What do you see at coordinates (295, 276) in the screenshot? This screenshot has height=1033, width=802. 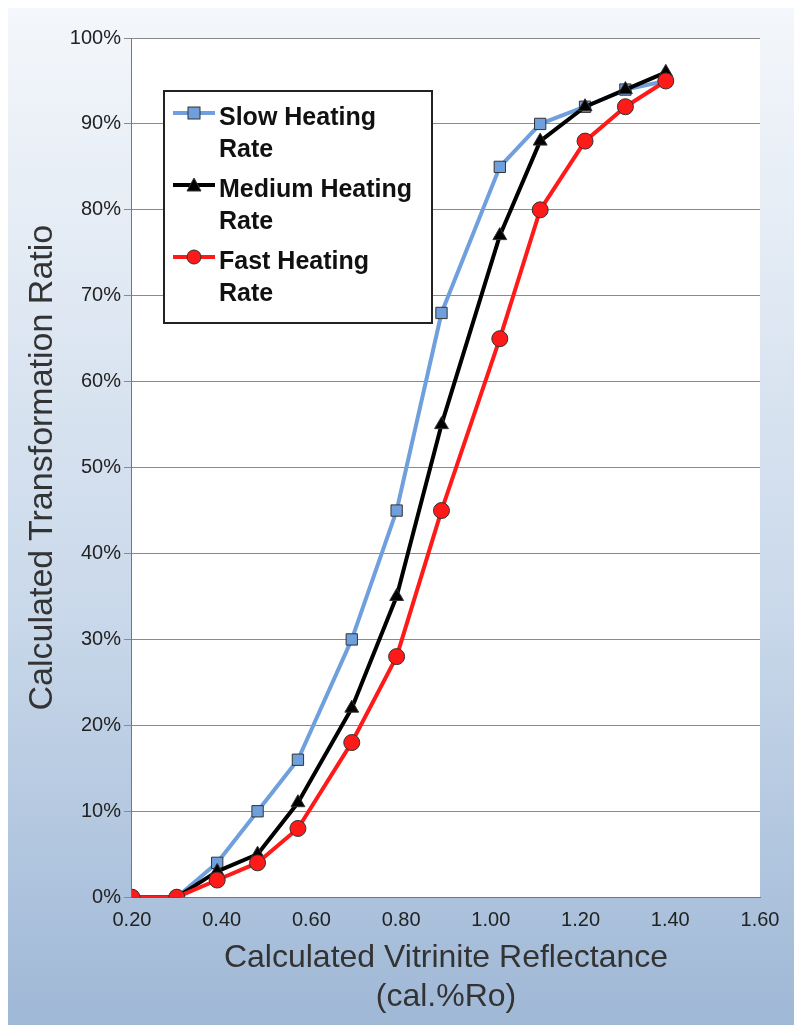 I see `legend-label: Fast Heating Rate` at bounding box center [295, 276].